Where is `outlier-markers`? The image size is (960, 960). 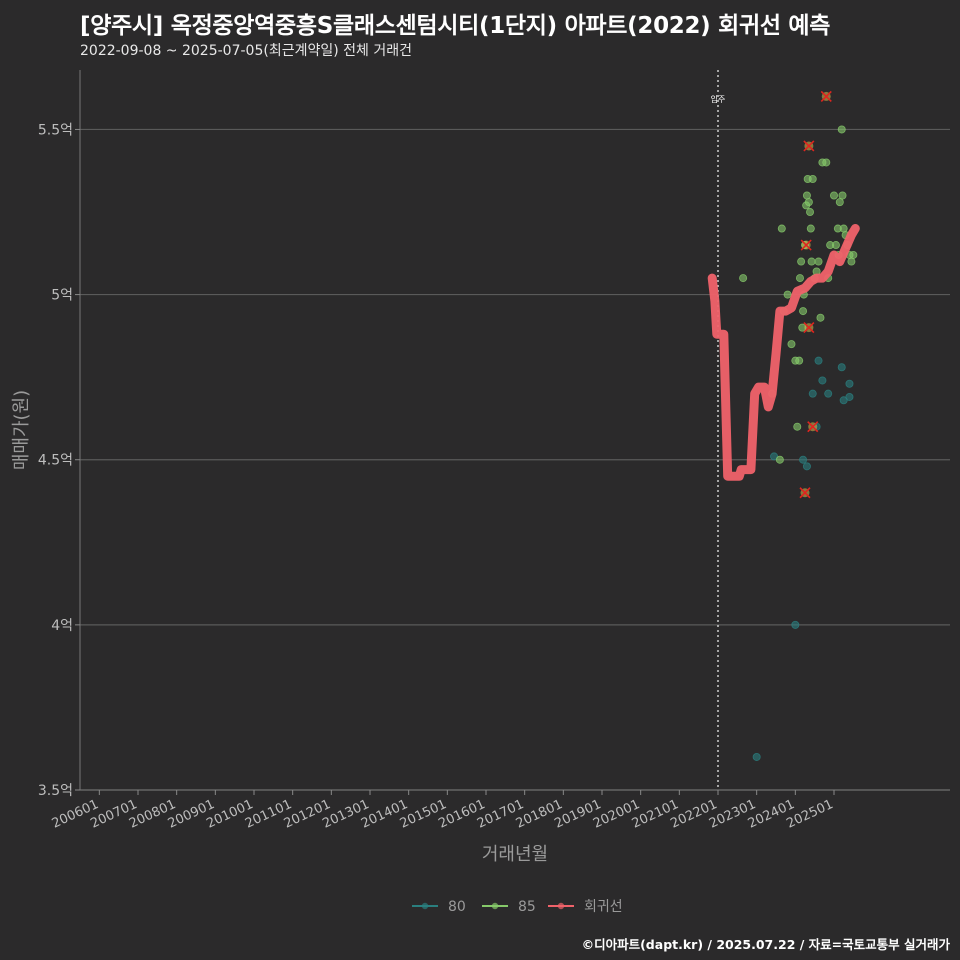 outlier-markers is located at coordinates (815, 294).